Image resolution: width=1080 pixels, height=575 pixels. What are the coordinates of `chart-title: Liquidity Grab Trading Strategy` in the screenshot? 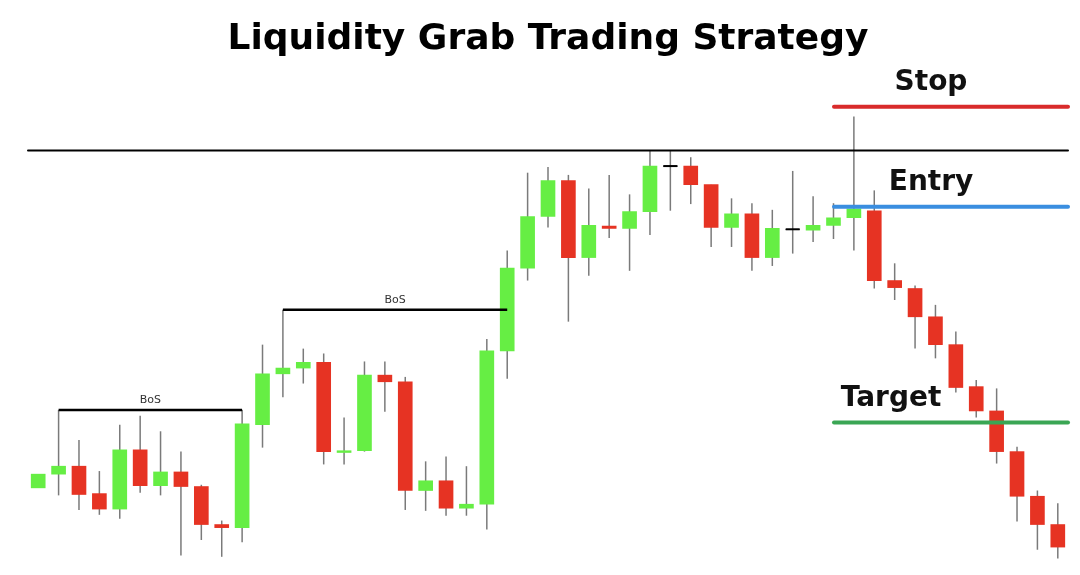 It's located at (548, 36).